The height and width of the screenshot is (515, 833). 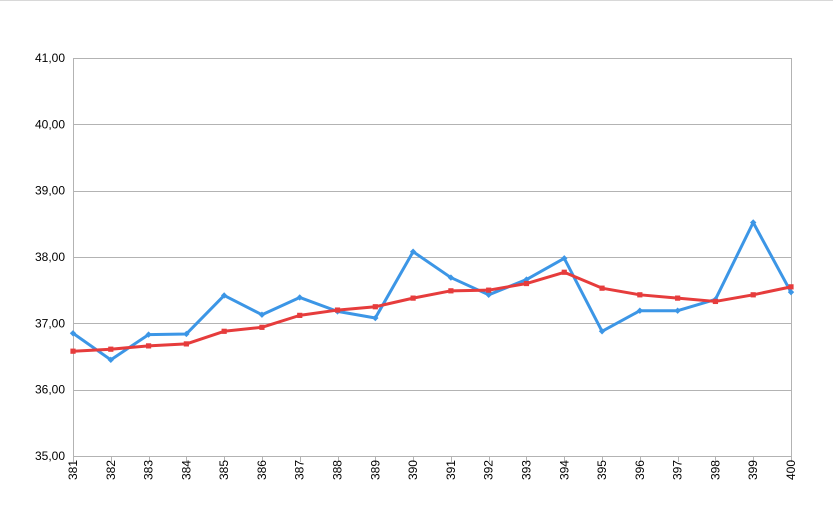 I want to click on y-tick-label: 39,00, so click(x=50, y=191).